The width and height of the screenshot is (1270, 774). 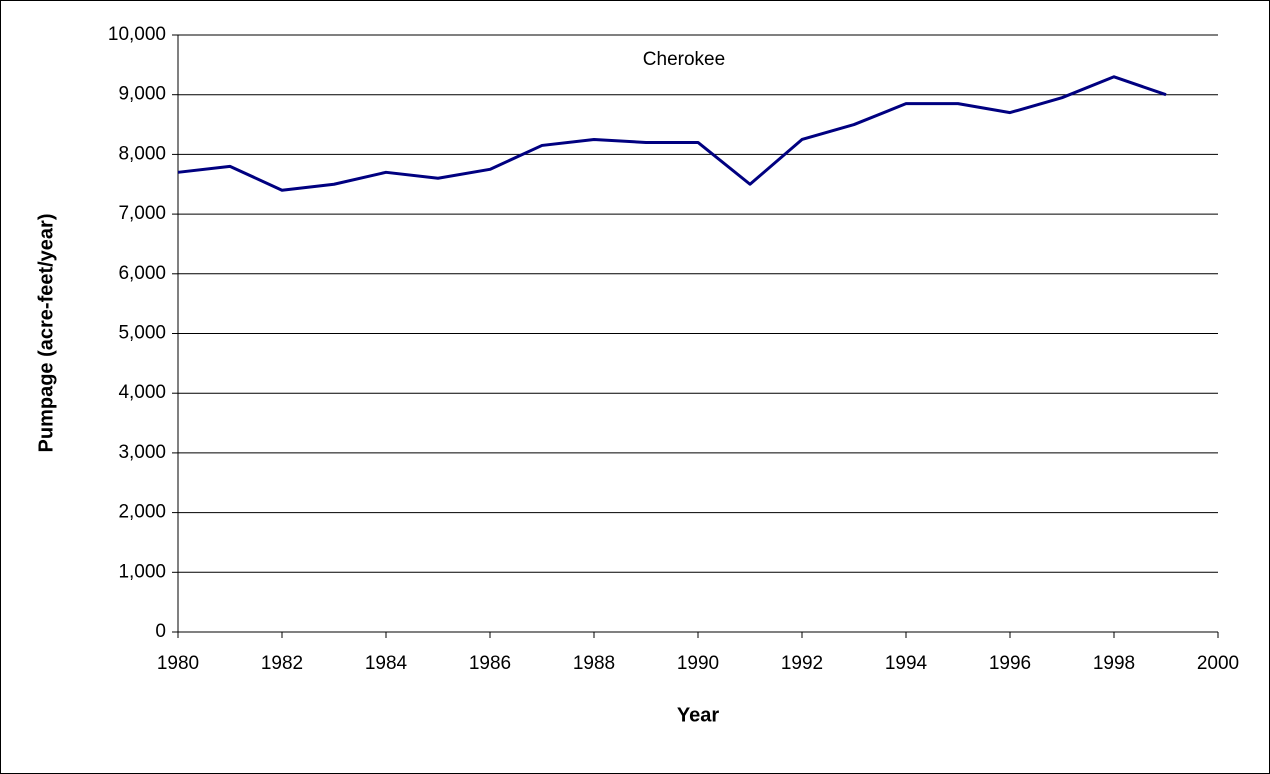 What do you see at coordinates (142, 571) in the screenshot?
I see `y-tick-label: 1,000` at bounding box center [142, 571].